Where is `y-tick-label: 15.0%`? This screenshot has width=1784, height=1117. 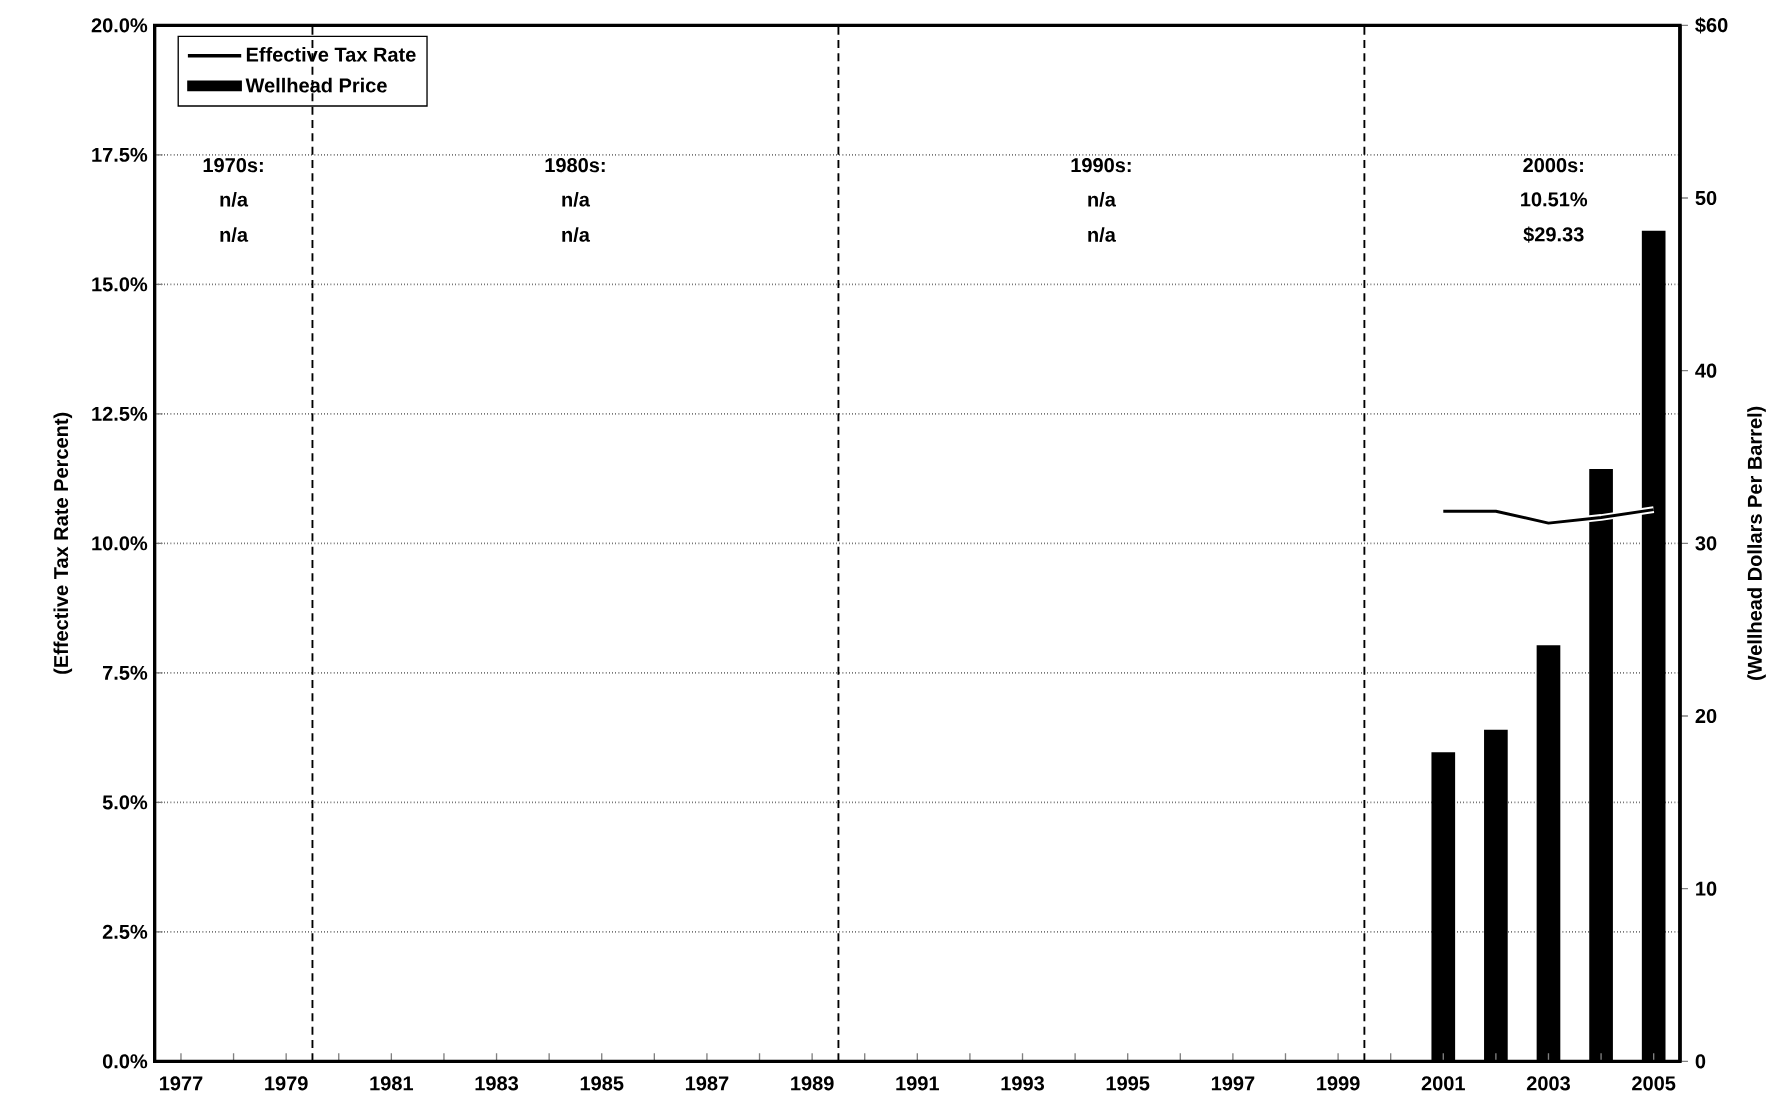
y-tick-label: 15.0% is located at coordinates (120, 284).